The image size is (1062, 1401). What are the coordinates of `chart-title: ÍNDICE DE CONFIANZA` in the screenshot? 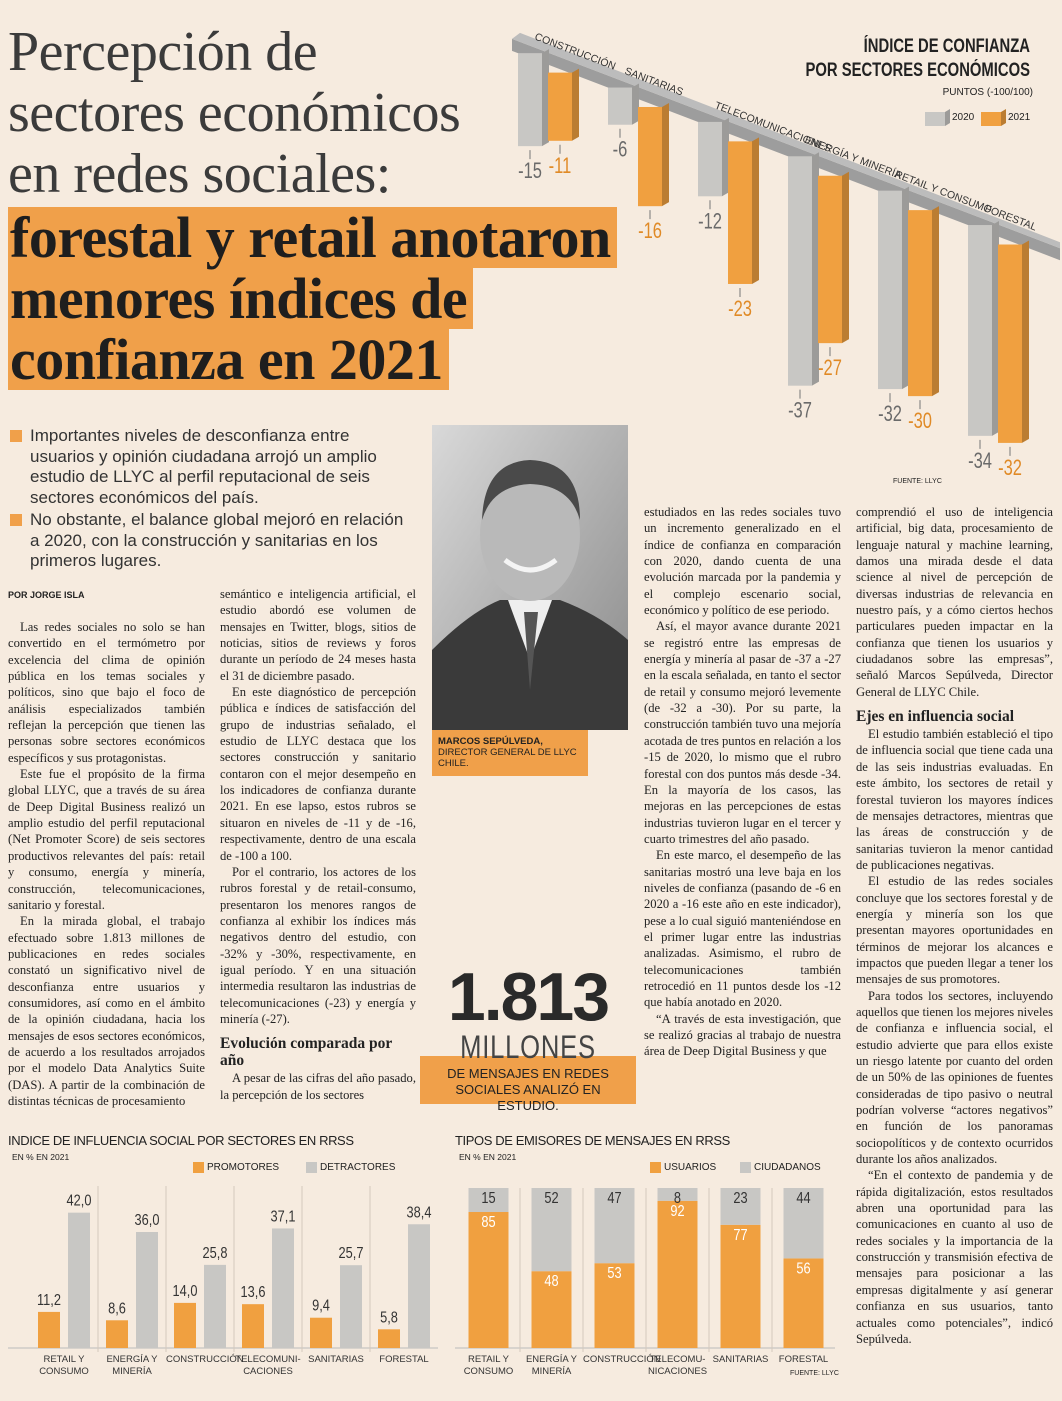 It's located at (946, 46).